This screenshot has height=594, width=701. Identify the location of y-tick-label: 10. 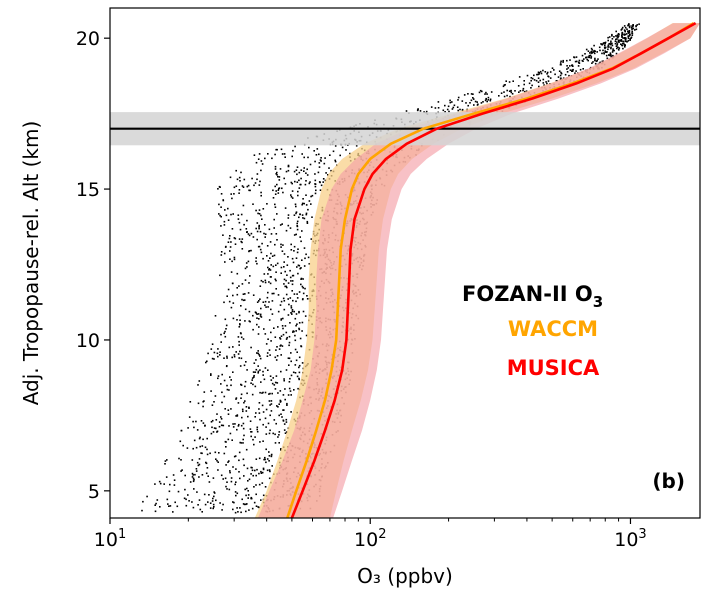
(88, 341).